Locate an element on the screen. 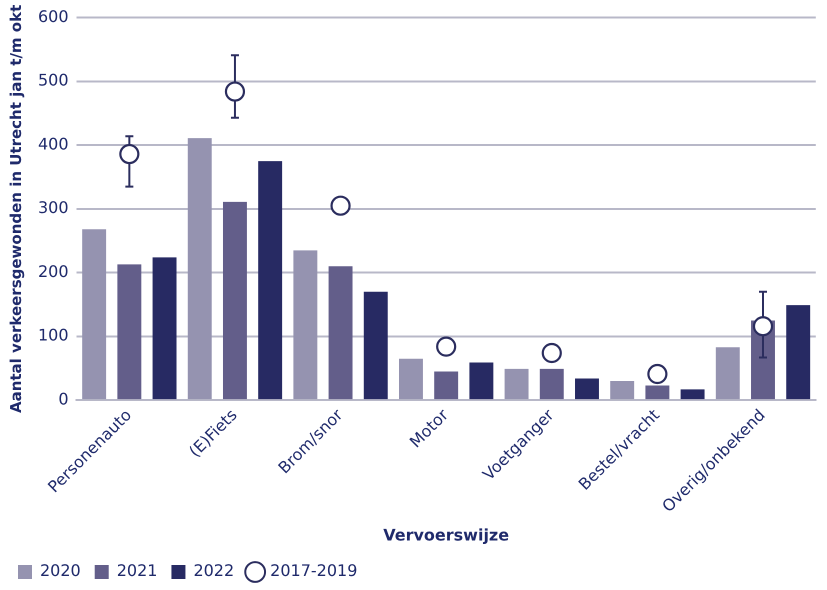 This screenshot has height=590, width=827. y-tick-label: 400 is located at coordinates (53, 144).